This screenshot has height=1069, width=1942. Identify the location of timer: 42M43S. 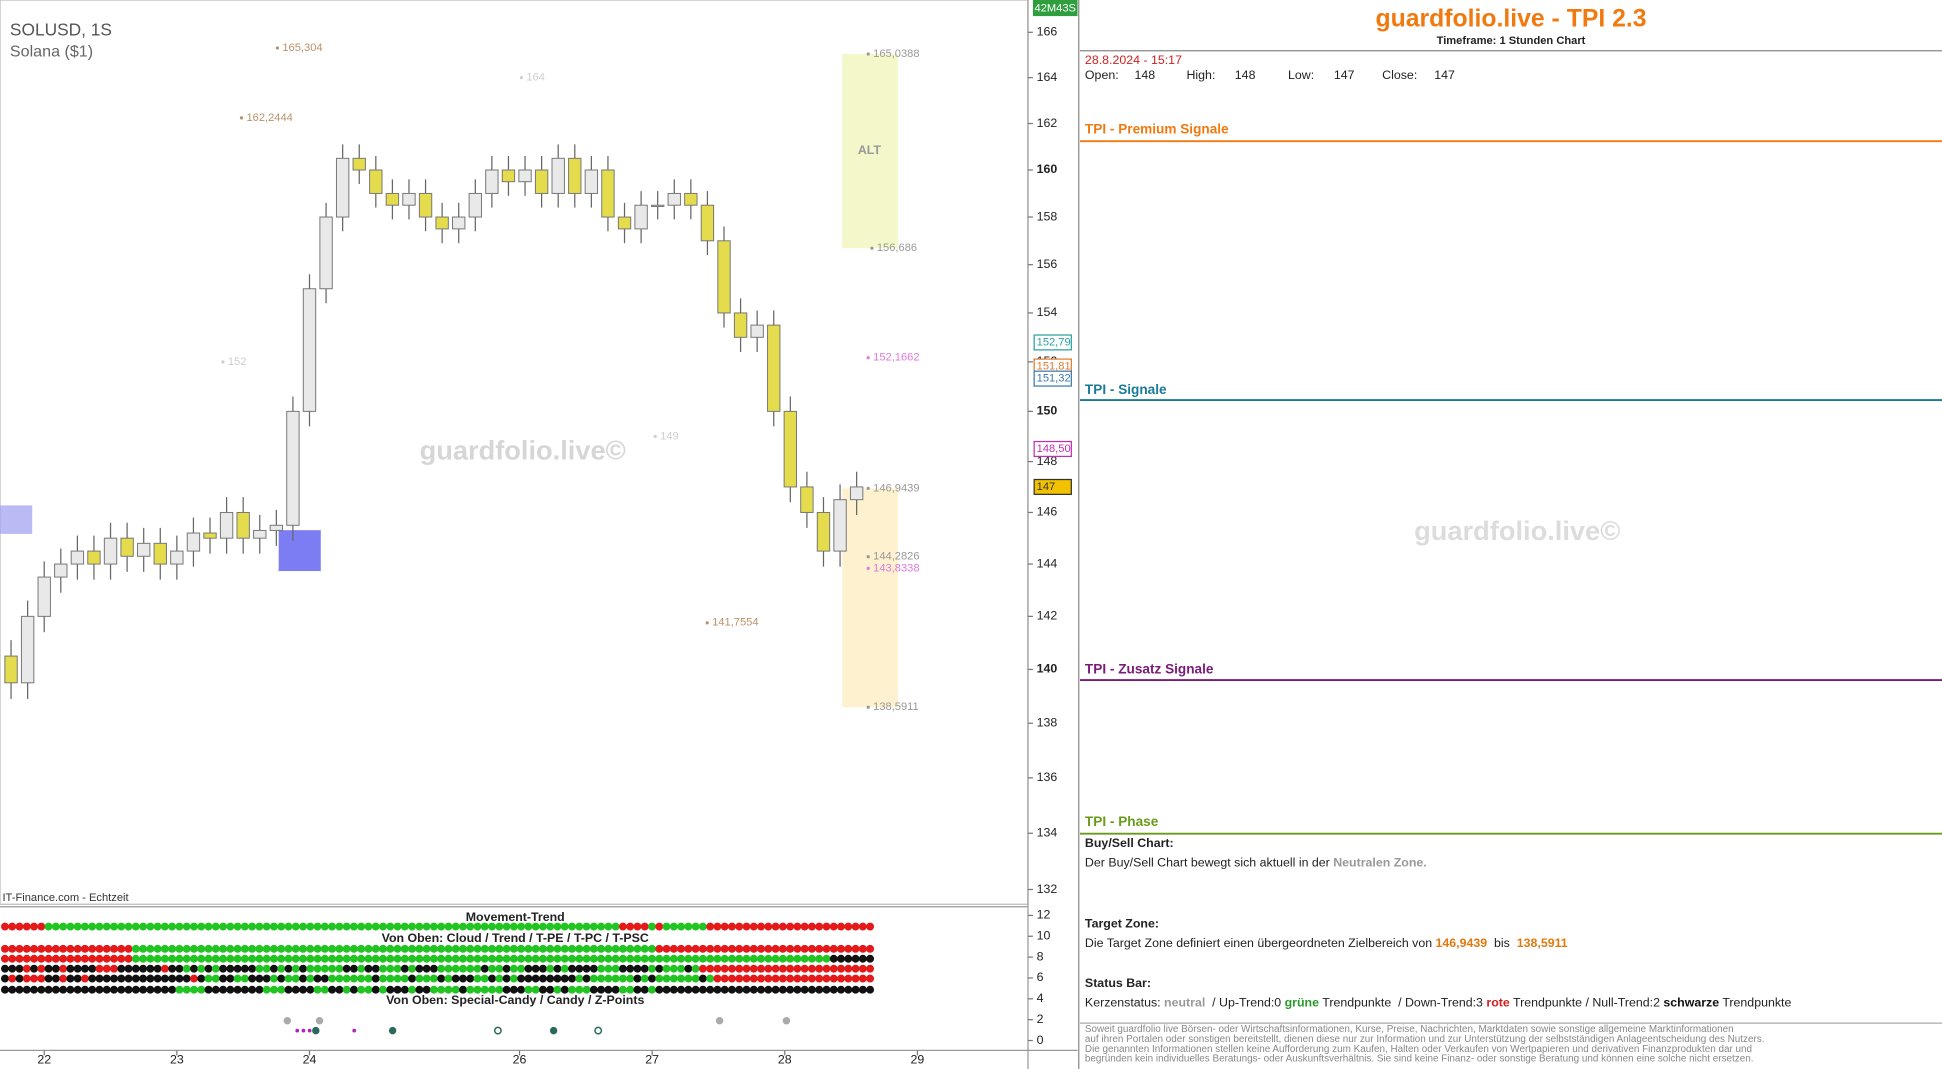
(1055, 9).